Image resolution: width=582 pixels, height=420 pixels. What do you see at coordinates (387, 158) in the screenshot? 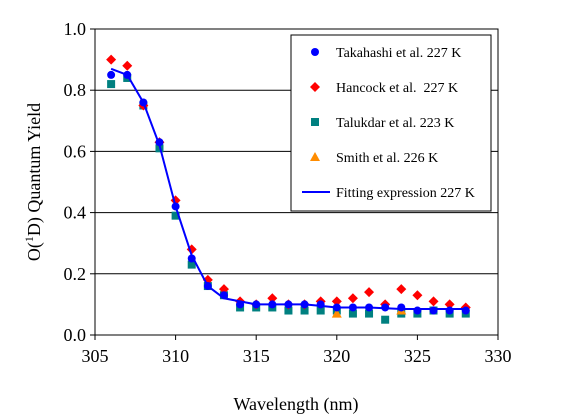
I see `legend-label: Smith et al. 226 K` at bounding box center [387, 158].